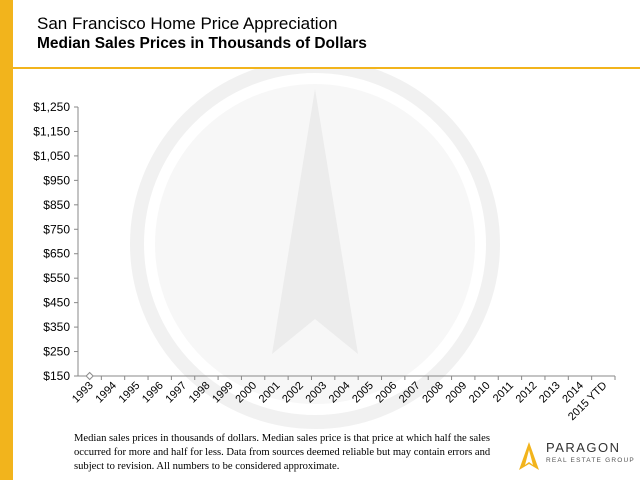 The width and height of the screenshot is (640, 480). What do you see at coordinates (529, 456) in the screenshot?
I see `logo-mark-icon` at bounding box center [529, 456].